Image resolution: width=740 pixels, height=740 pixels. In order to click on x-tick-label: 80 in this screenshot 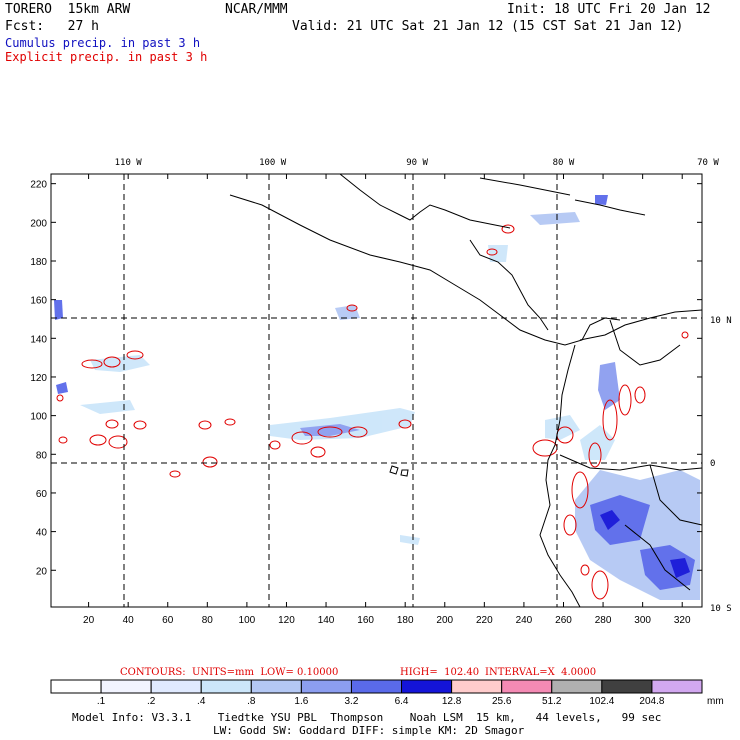, I will do `click(208, 620)`.